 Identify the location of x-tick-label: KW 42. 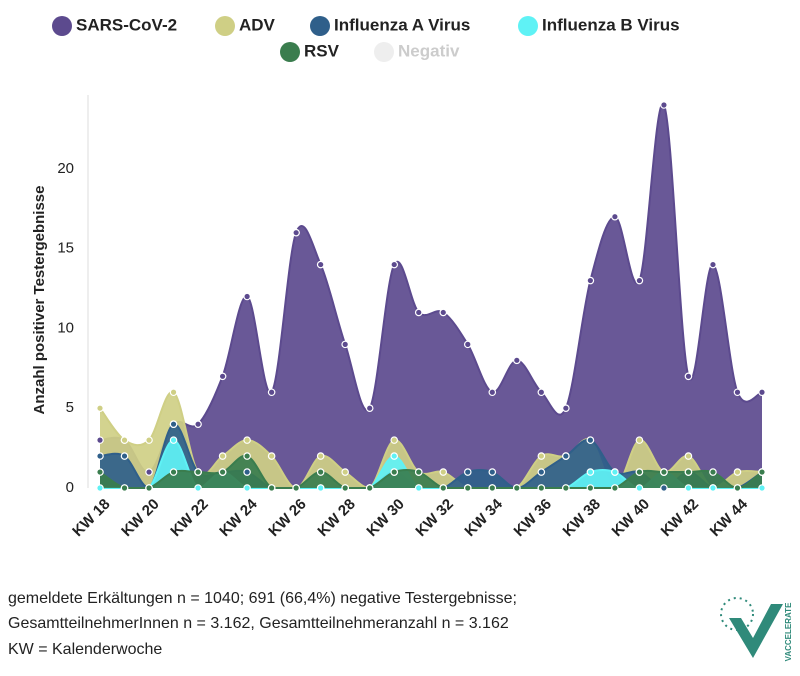
(680, 518).